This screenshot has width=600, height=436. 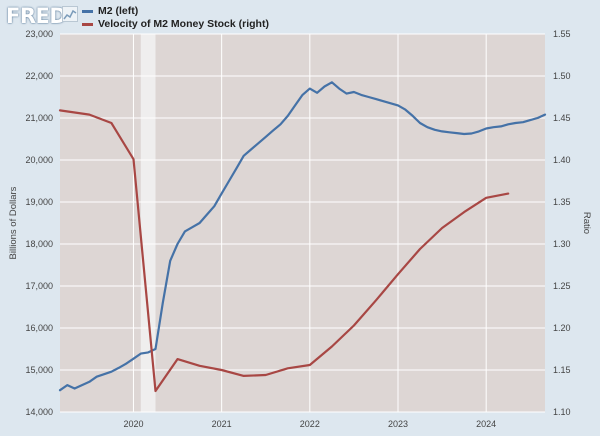 What do you see at coordinates (562, 370) in the screenshot?
I see `right-tick-label: 1.15` at bounding box center [562, 370].